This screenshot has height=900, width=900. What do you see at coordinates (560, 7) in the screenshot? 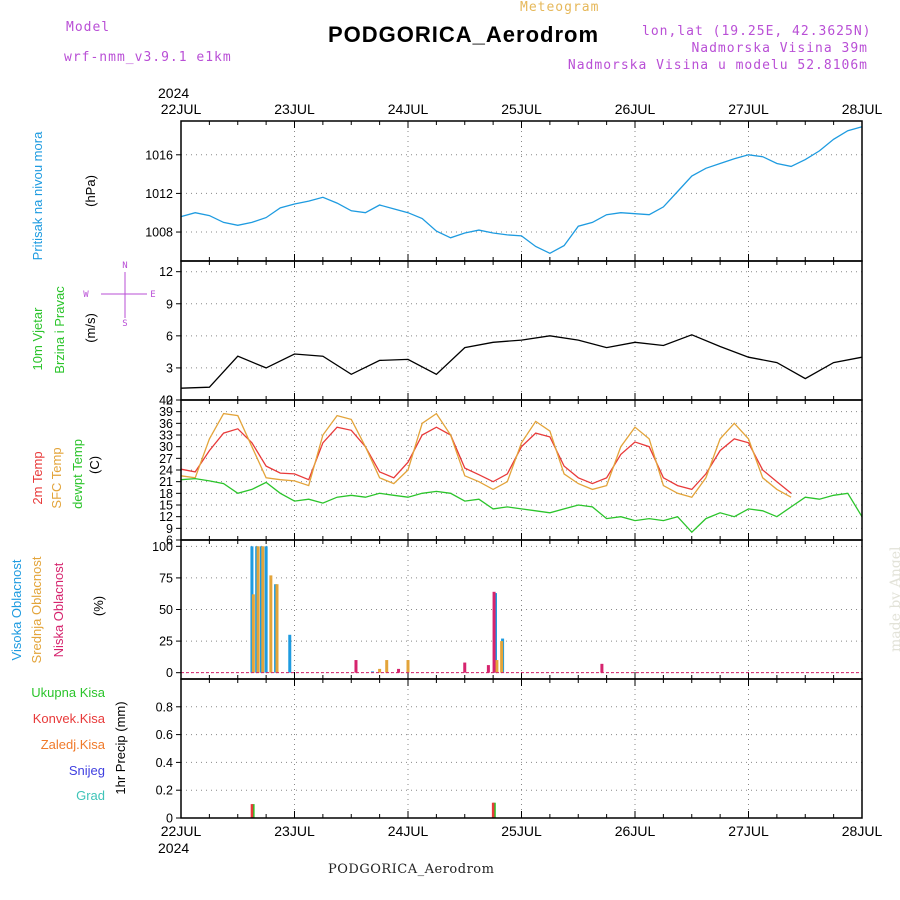
I see `meteogram-label: Meteogram` at bounding box center [560, 7].